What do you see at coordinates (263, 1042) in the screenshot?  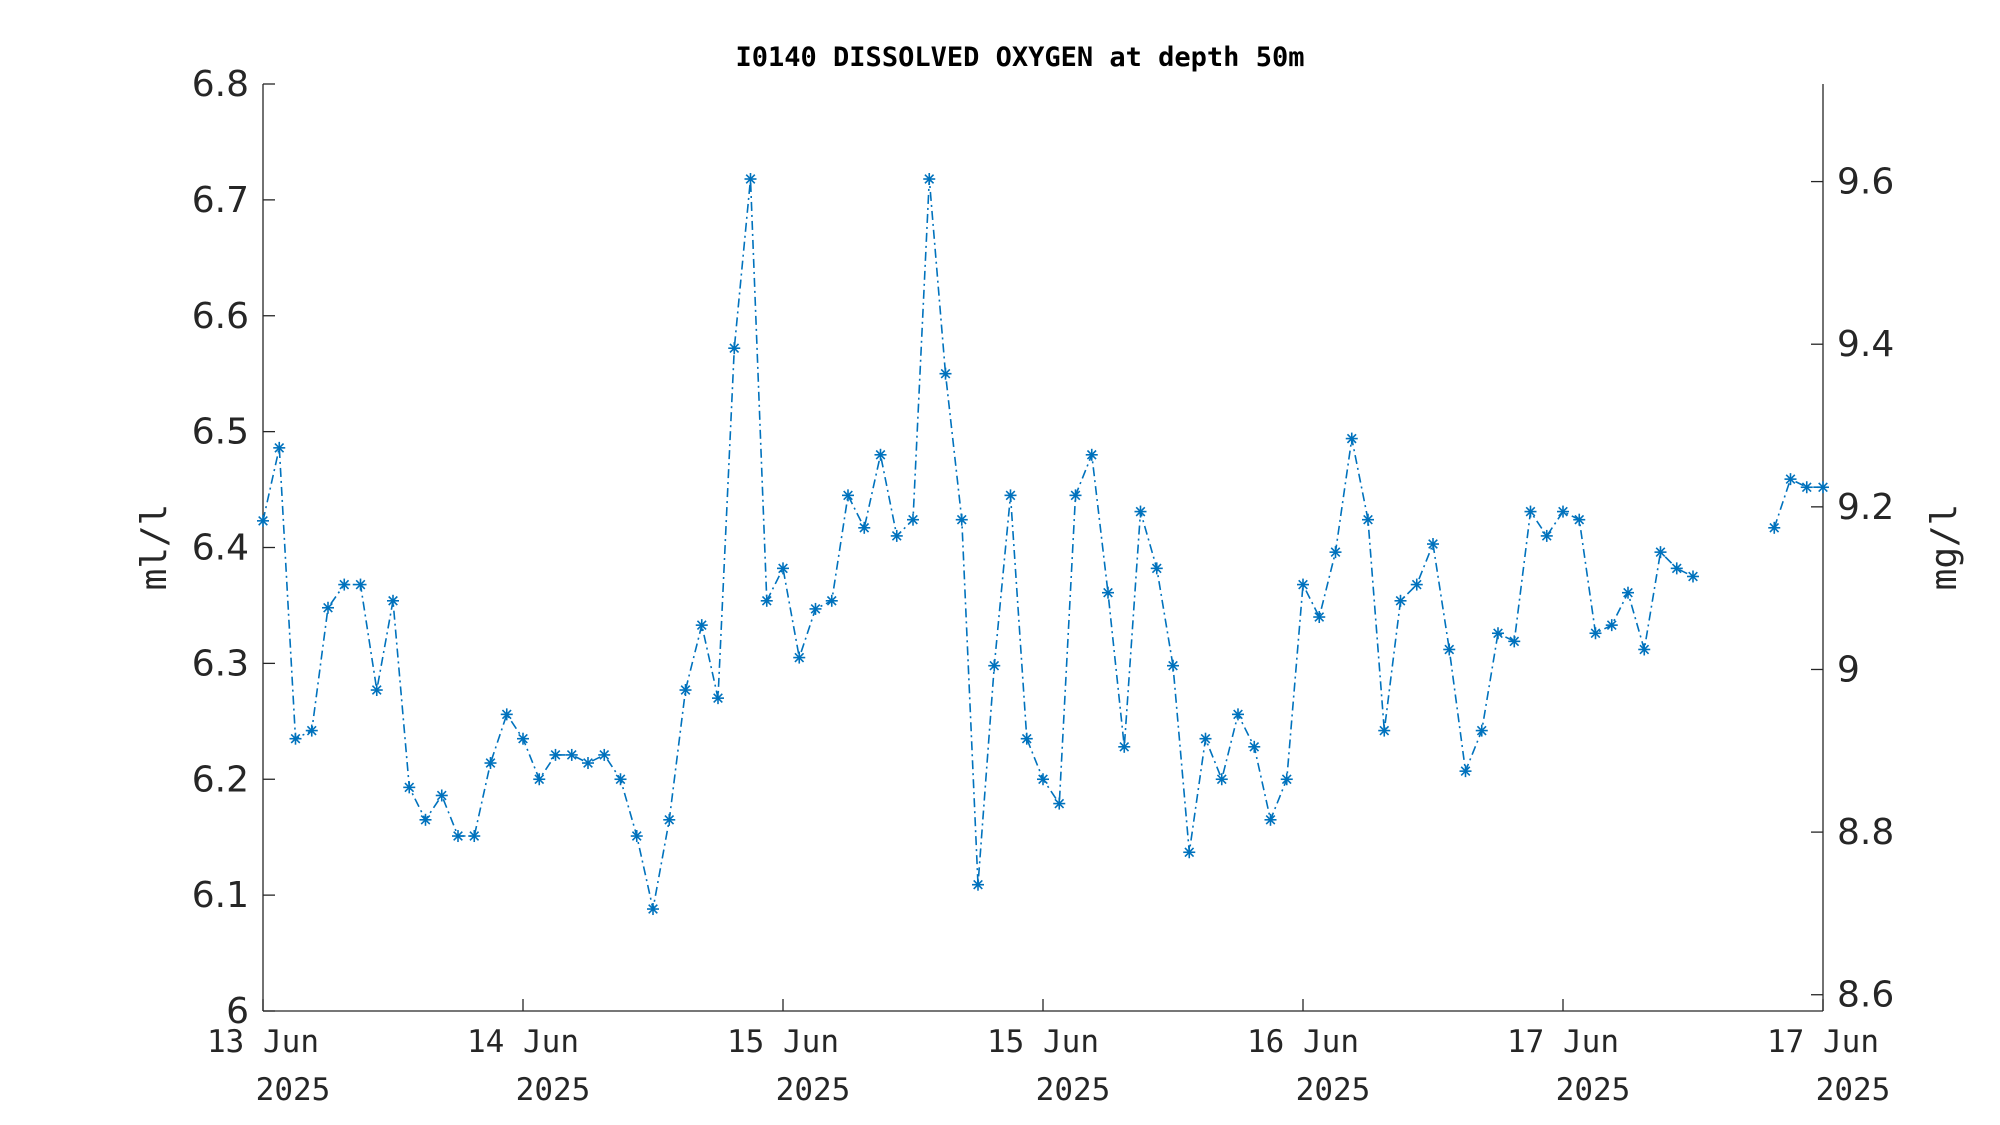 I see `x-tick-label-day: 13 Jun` at bounding box center [263, 1042].